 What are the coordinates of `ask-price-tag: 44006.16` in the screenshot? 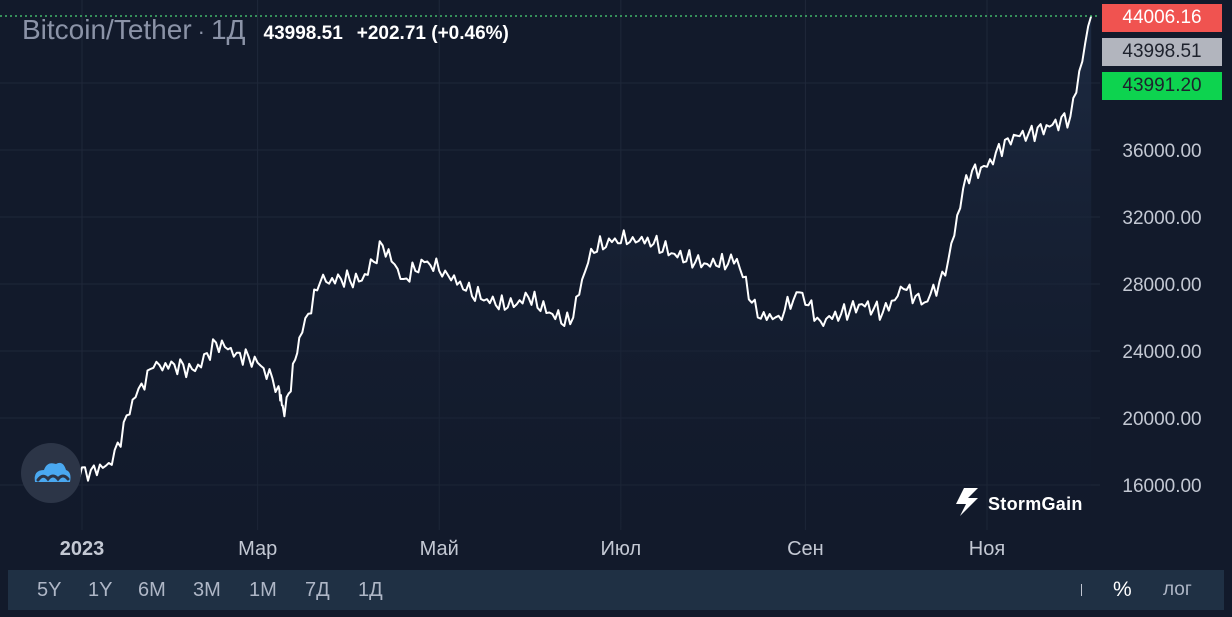 It's located at (1162, 18).